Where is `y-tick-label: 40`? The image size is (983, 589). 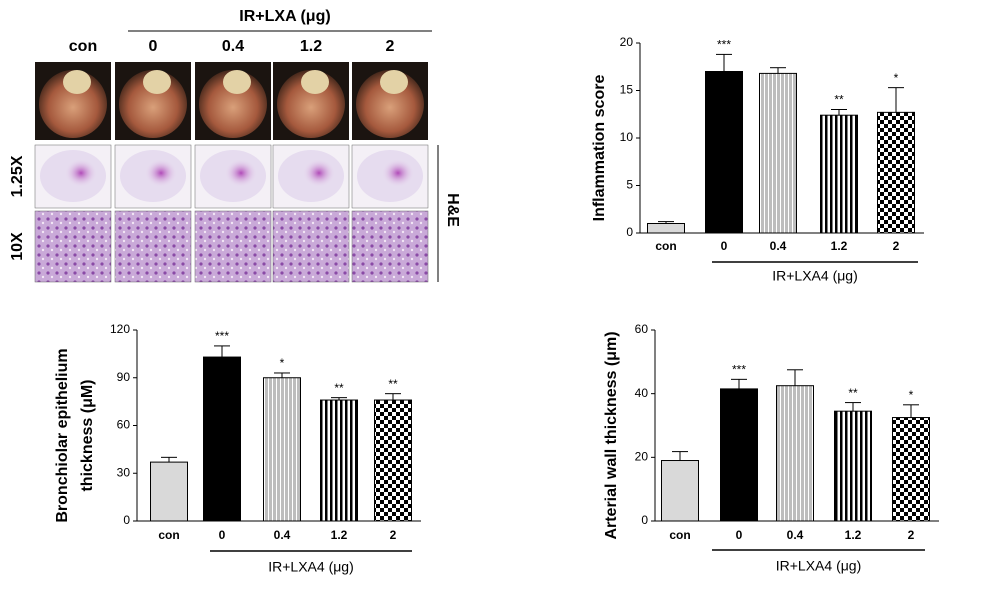
y-tick-label: 40 is located at coordinates (642, 393).